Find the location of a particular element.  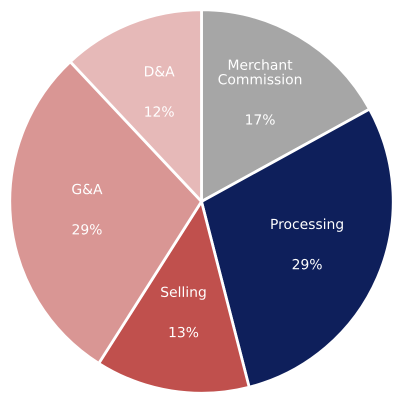

slice-label: D&A is located at coordinates (160, 71).